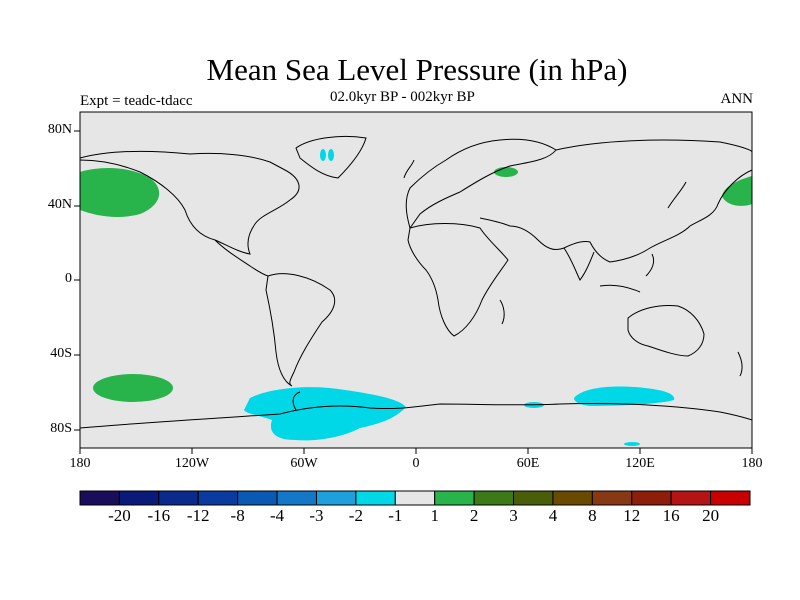 This screenshot has width=800, height=600. I want to click on lat-label: 40S, so click(61, 353).